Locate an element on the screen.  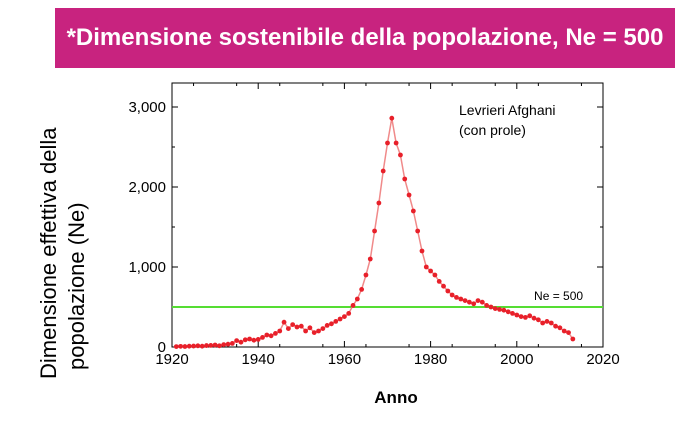
x-tick-label: 1980 is located at coordinates (430, 359).